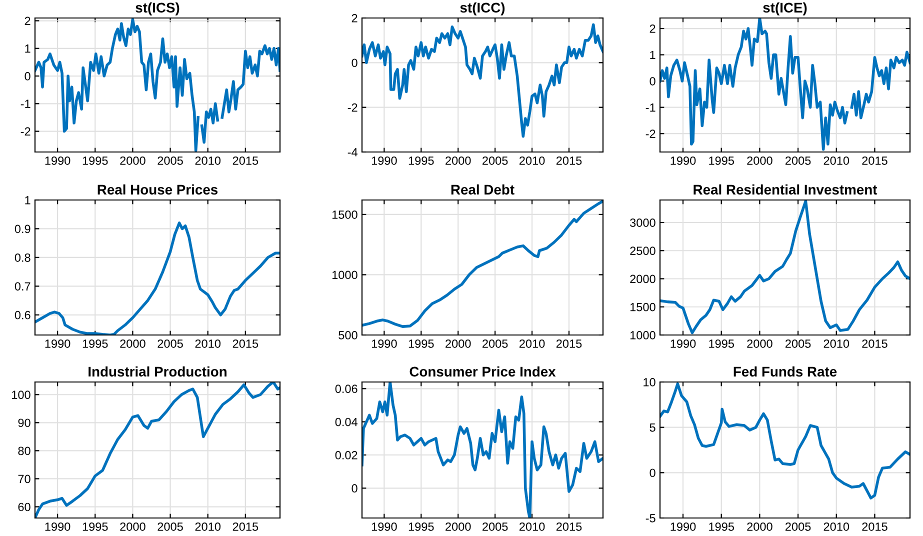 This screenshot has height=536, width=923. Describe the element at coordinates (22, 257) in the screenshot. I see `y-tick-label: 0.8` at that location.